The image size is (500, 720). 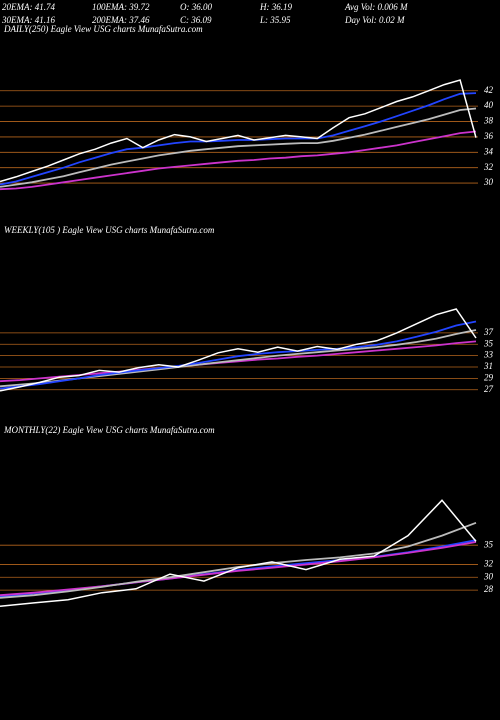 What do you see at coordinates (488, 366) in the screenshot?
I see `y-tick-label: 31` at bounding box center [488, 366].